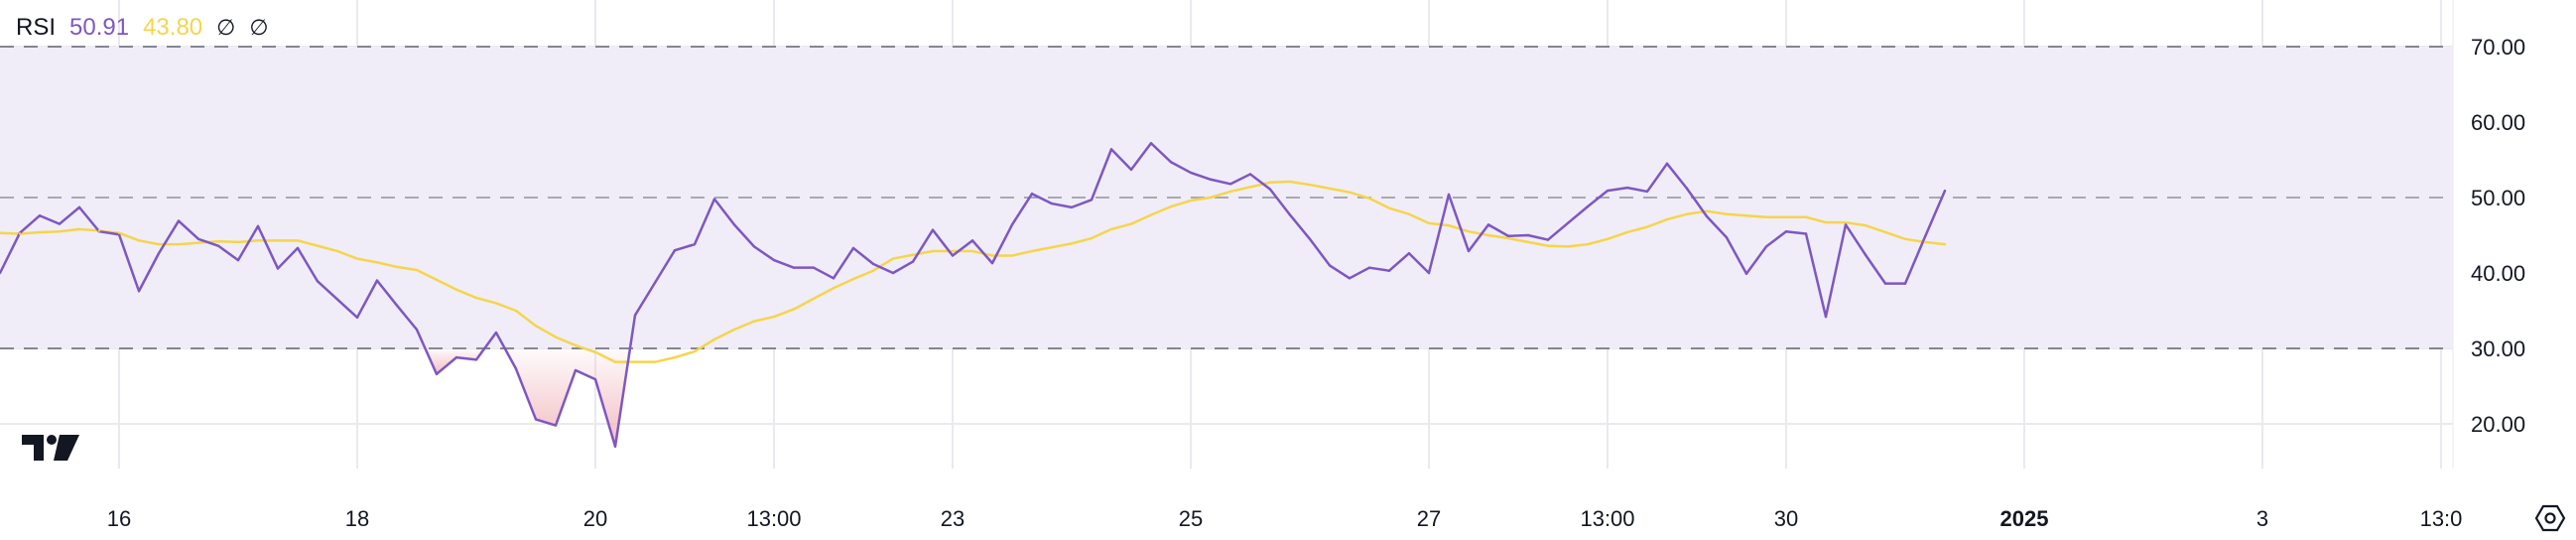 This screenshot has width=2576, height=540. I want to click on x-tick-label: 13:00, so click(1607, 518).